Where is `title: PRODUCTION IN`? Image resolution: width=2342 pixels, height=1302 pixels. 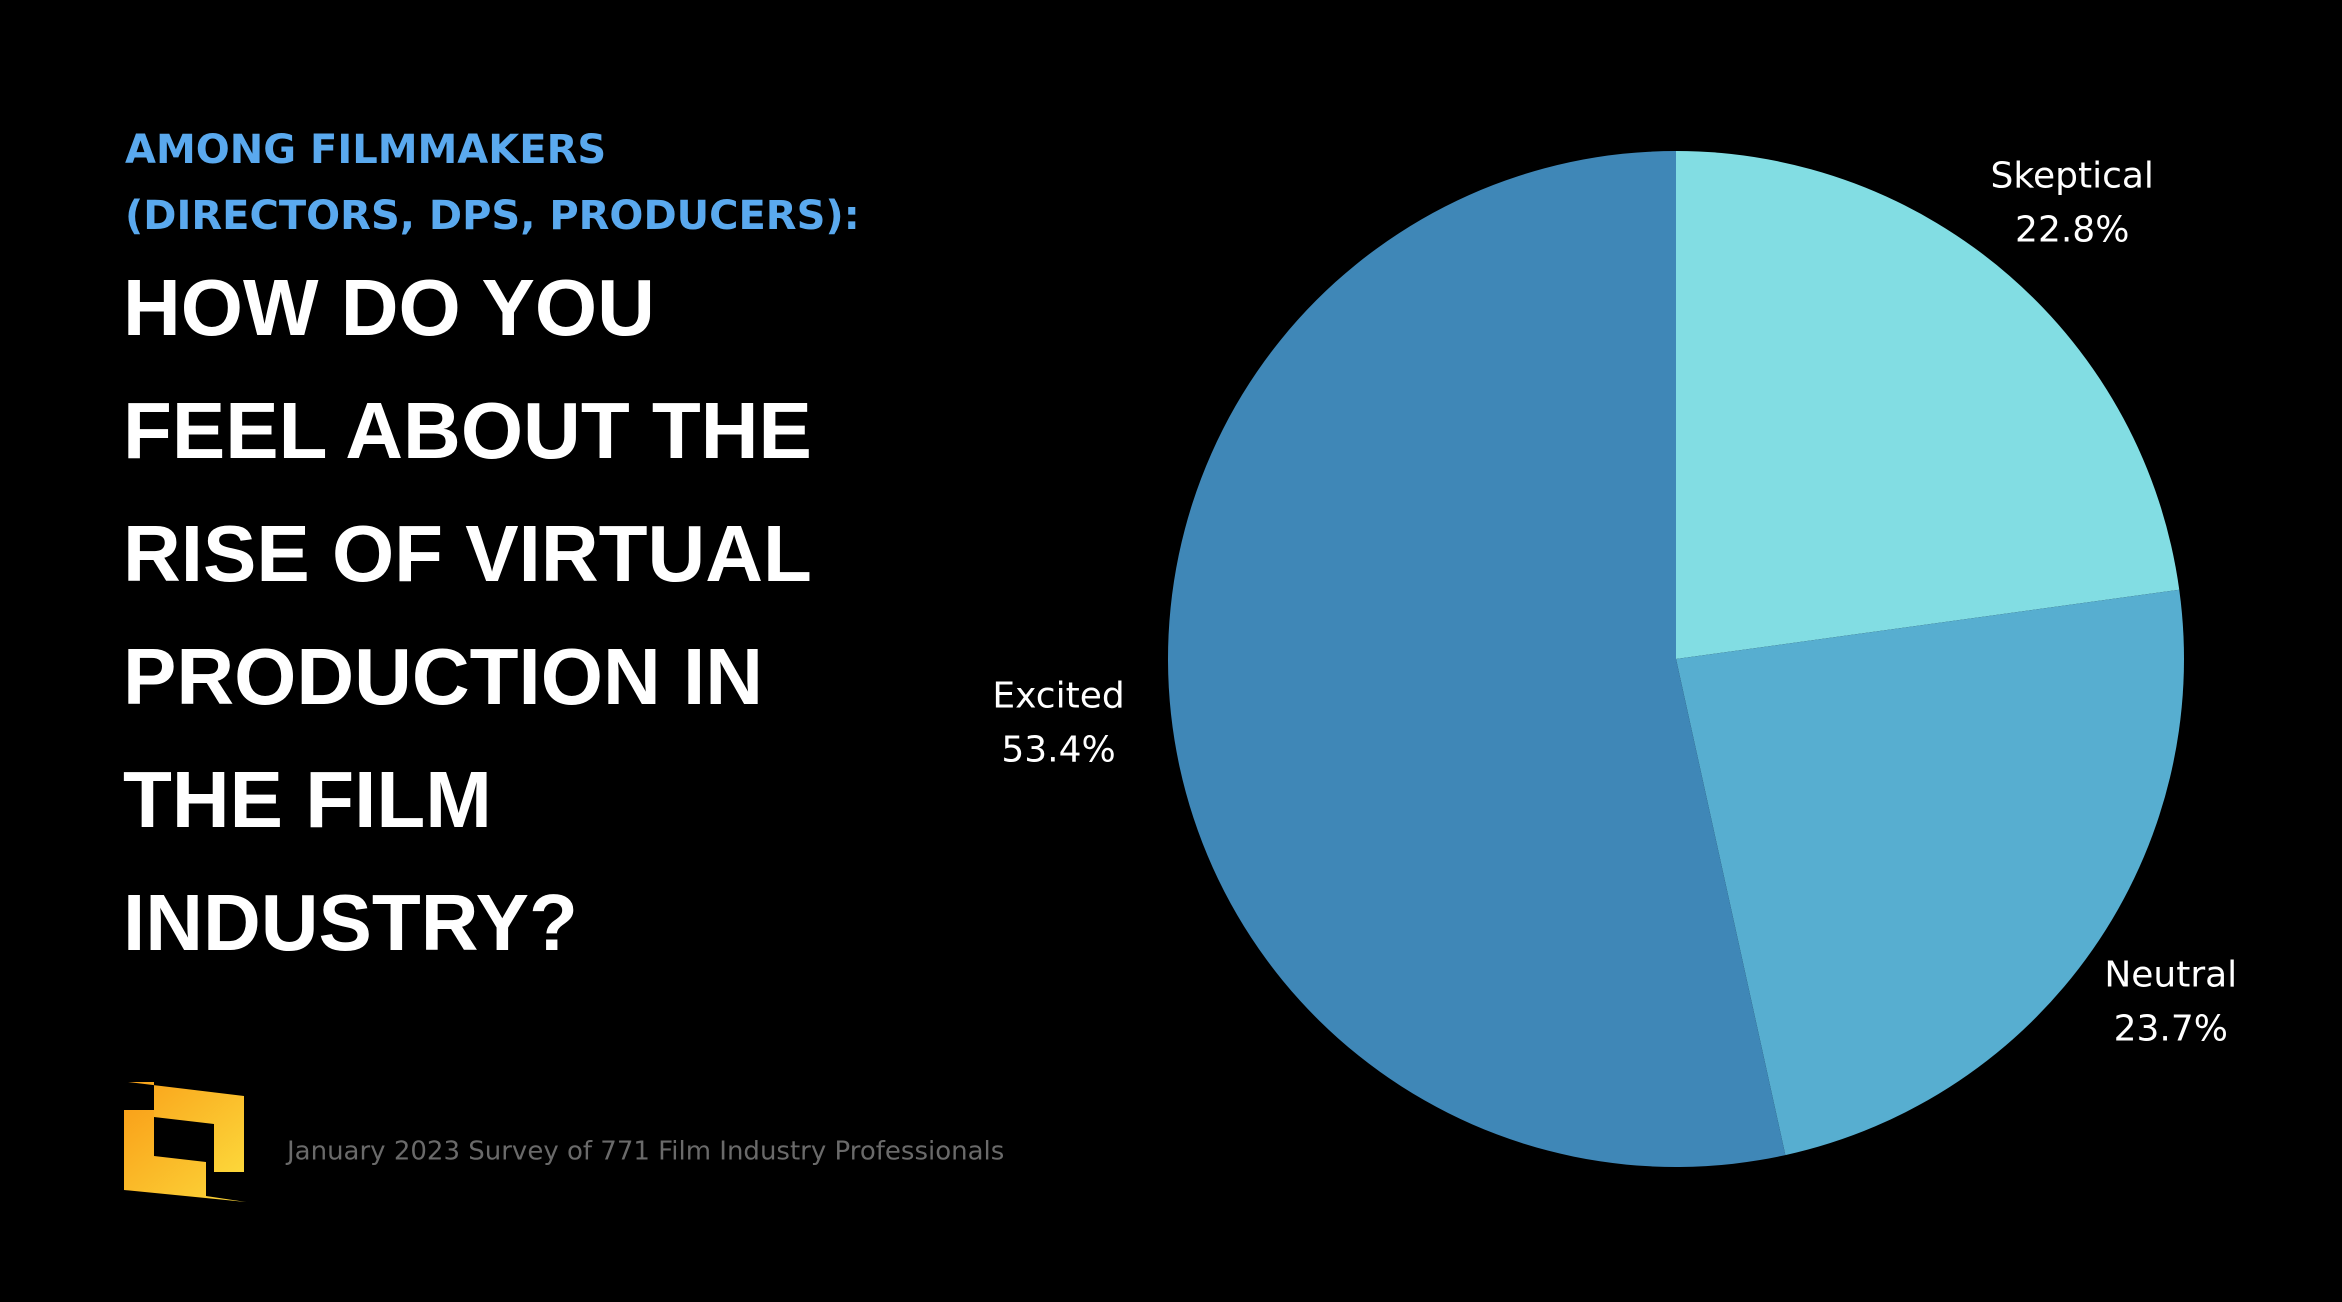
title: PRODUCTION IN is located at coordinates (443, 676).